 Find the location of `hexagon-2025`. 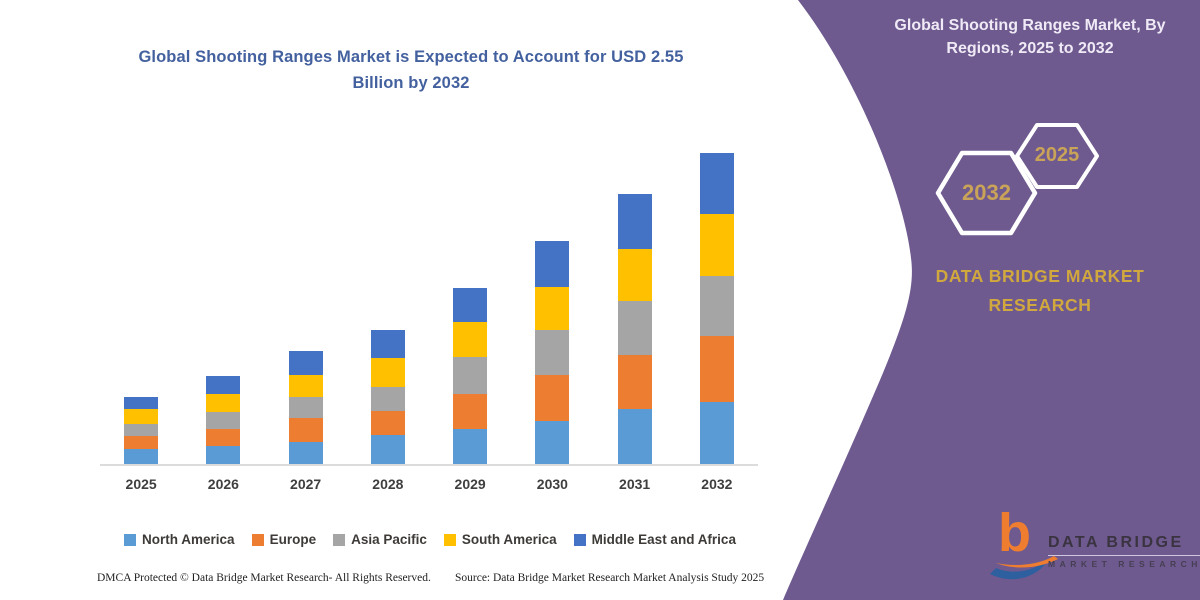

hexagon-2025 is located at coordinates (1057, 156).